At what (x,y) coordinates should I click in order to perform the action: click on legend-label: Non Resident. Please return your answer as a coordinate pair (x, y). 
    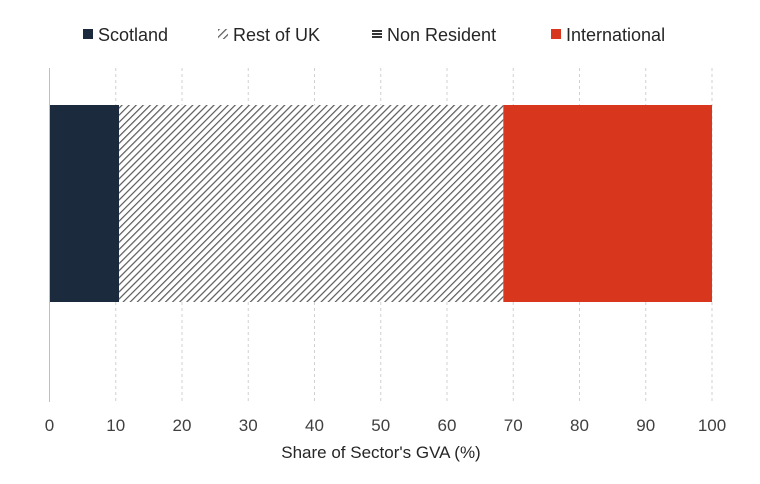
    Looking at the image, I should click on (441, 35).